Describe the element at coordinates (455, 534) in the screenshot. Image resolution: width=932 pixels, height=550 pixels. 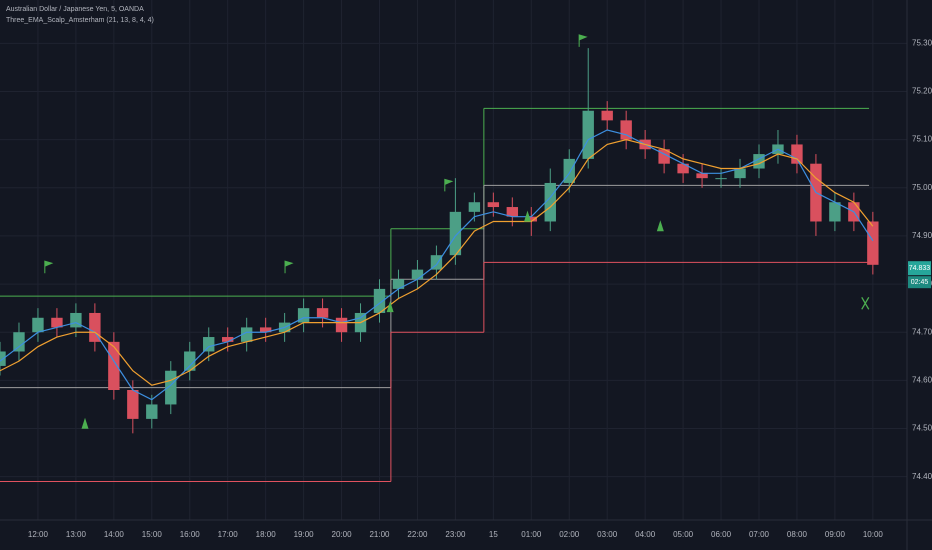
I see `x-tick-label: 23:00` at that location.